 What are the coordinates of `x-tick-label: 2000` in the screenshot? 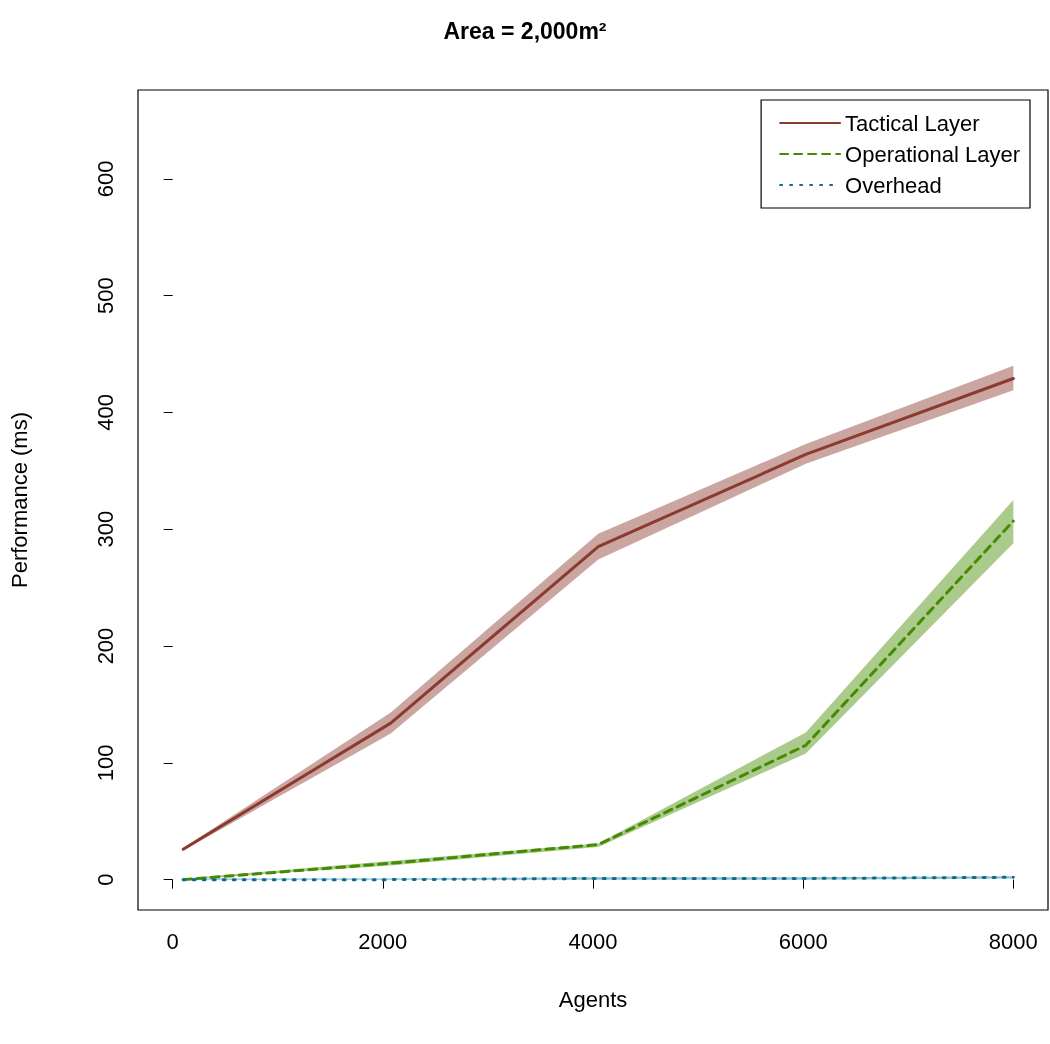 It's located at (383, 941).